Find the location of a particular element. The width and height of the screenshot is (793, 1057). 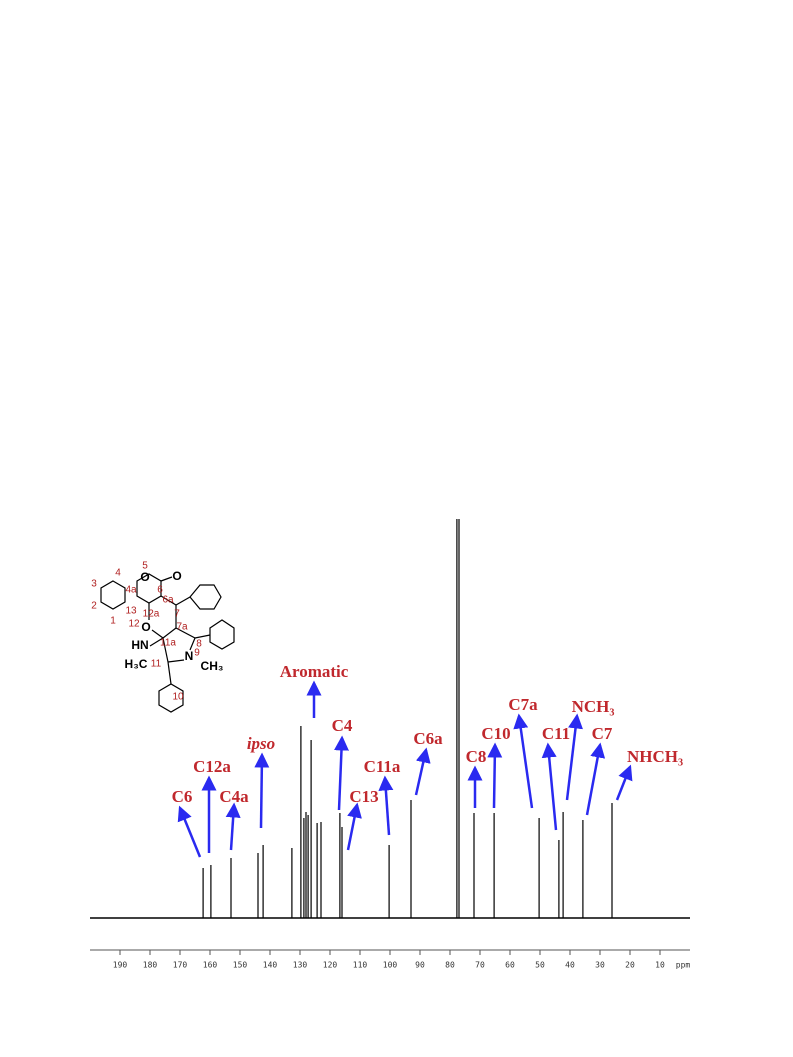

peak-label: NHCH₃ is located at coordinates (655, 756).